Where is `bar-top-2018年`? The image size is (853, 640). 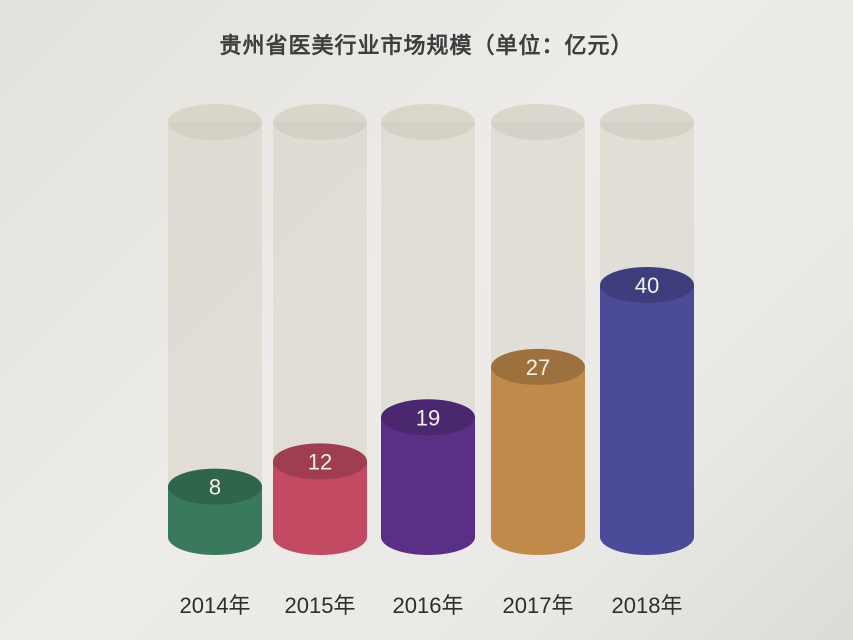 bar-top-2018年 is located at coordinates (647, 285).